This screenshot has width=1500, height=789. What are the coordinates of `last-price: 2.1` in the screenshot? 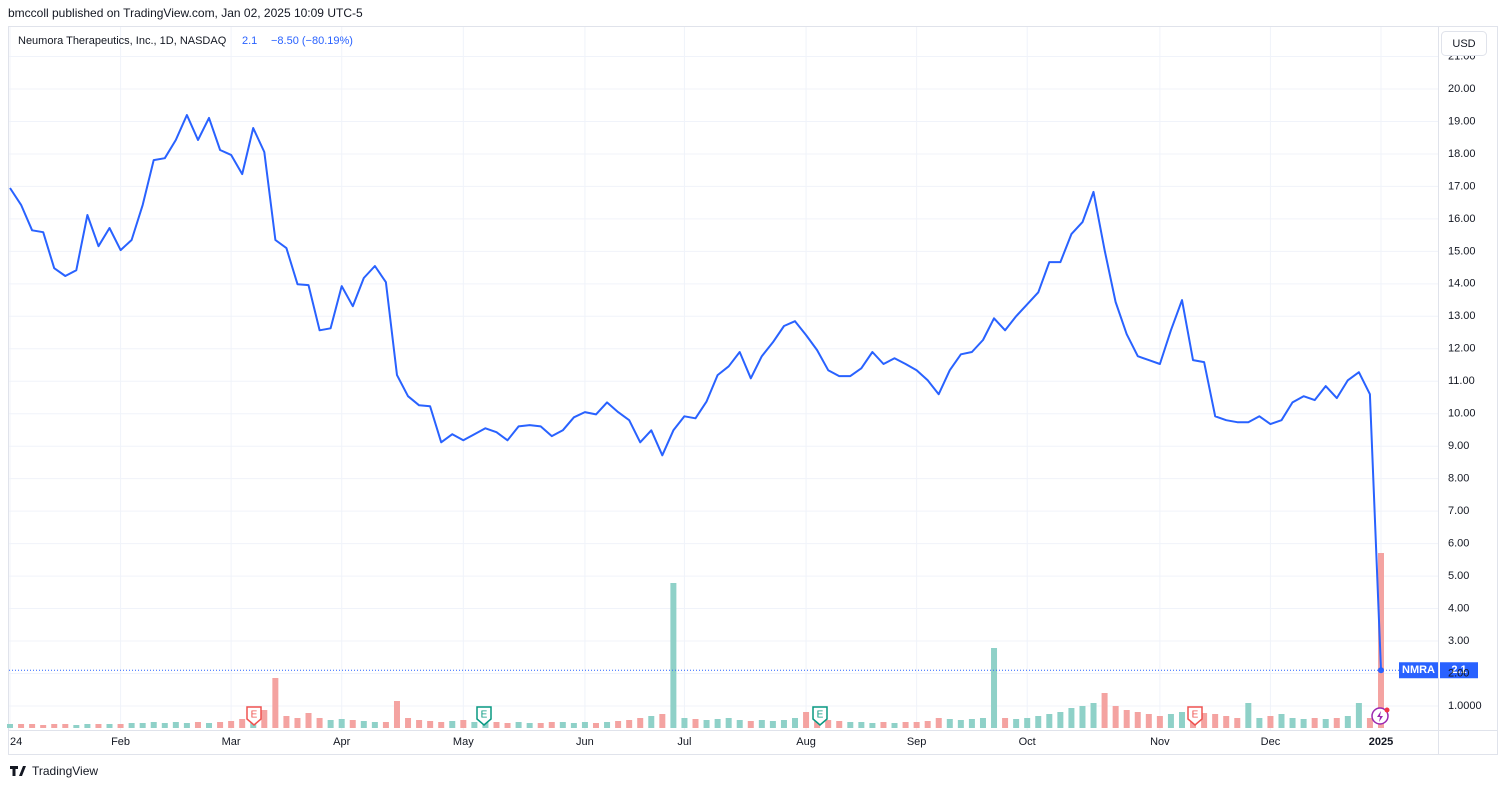 It's located at (249, 41).